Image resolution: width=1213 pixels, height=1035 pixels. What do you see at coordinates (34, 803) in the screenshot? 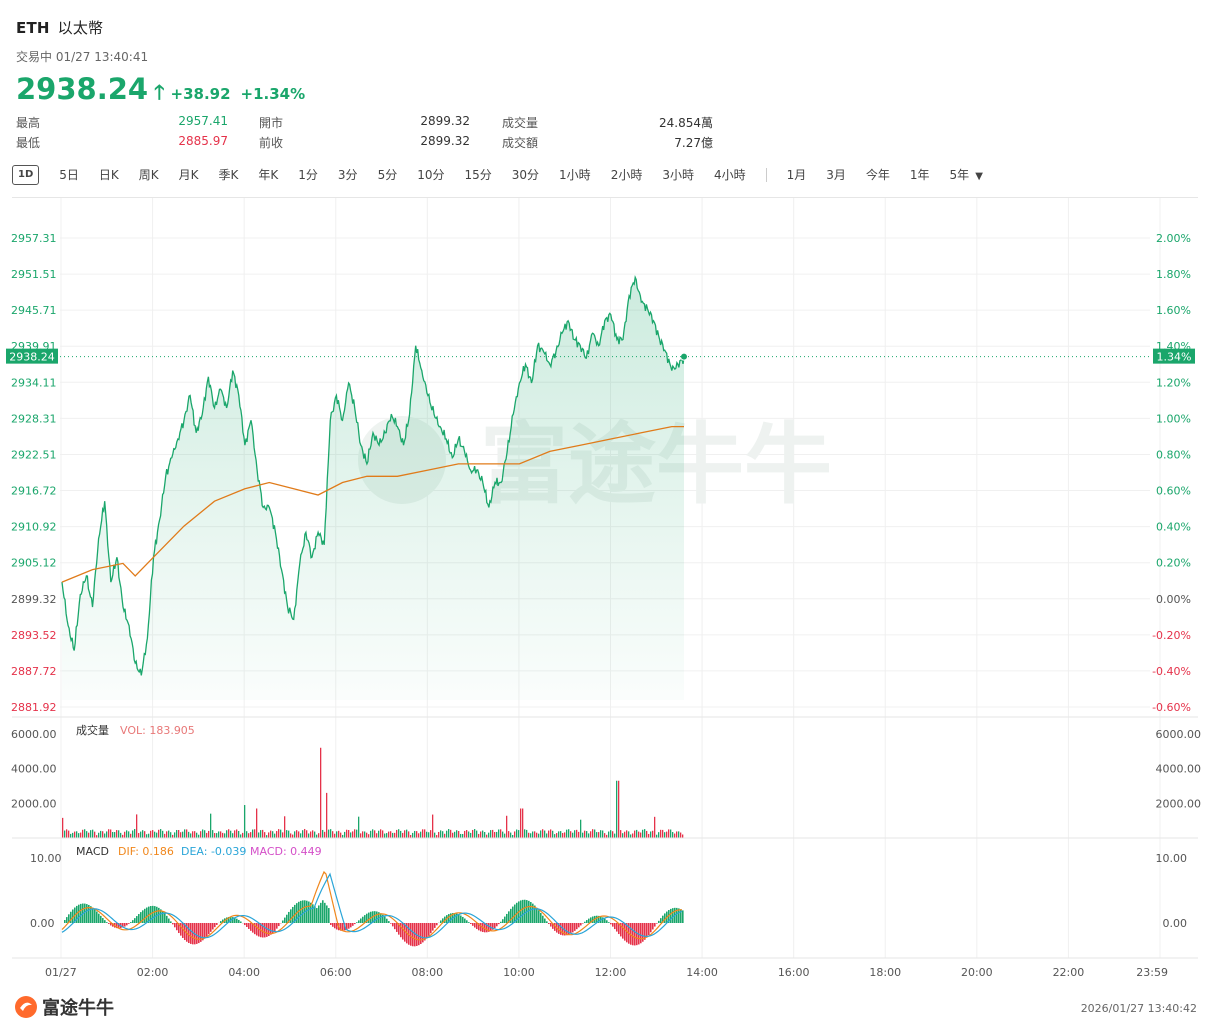
I see `volume-tick-label: 2000.00` at bounding box center [34, 803].